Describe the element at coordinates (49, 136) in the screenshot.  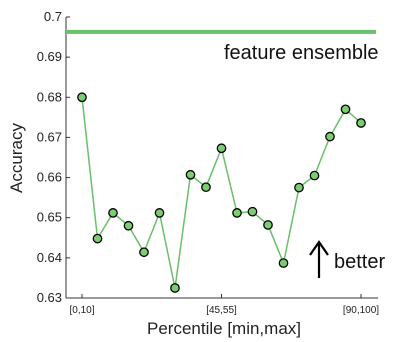
I see `y-tick-label: 0.67` at that location.